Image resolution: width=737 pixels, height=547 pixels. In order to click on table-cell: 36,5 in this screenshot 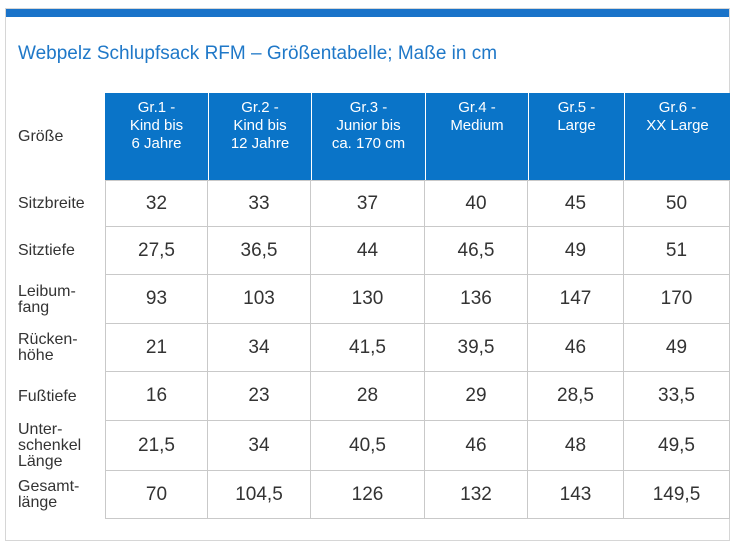, I will do `click(259, 251)`.